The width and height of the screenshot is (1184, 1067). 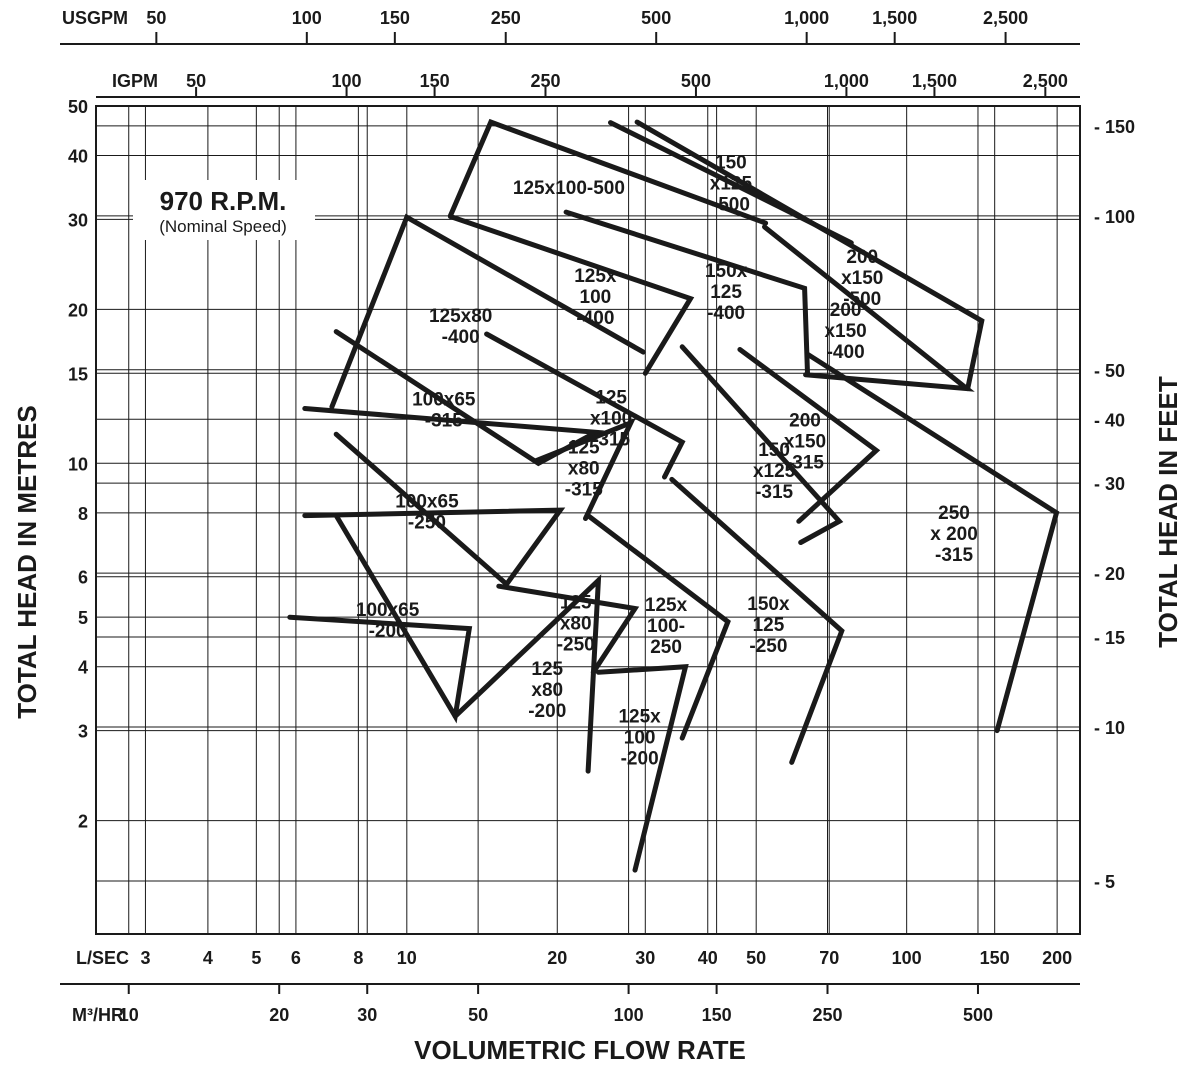 What do you see at coordinates (545, 81) in the screenshot?
I see `igpm-tick-label: 250` at bounding box center [545, 81].